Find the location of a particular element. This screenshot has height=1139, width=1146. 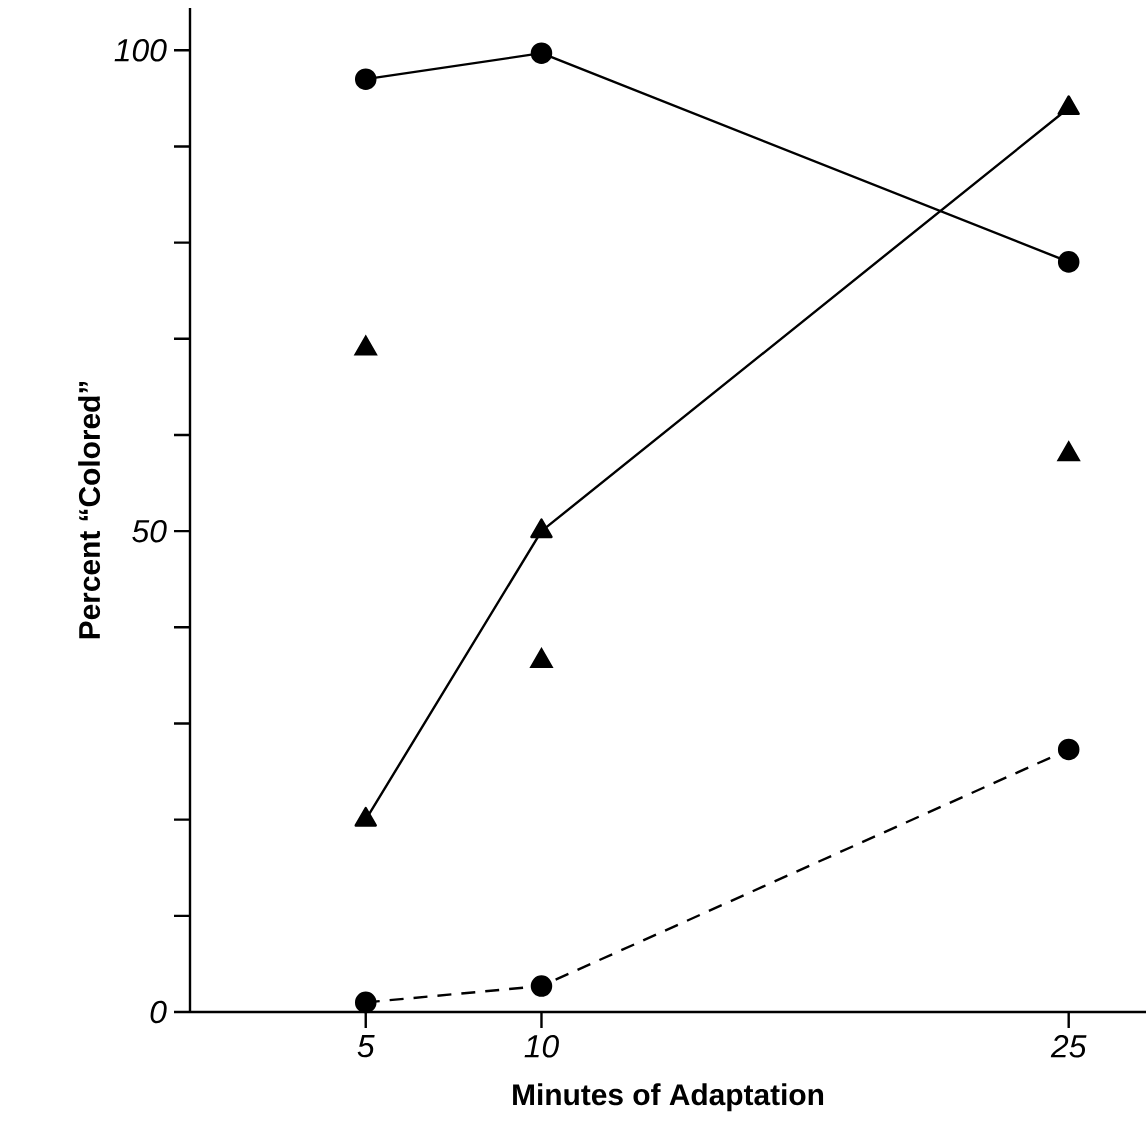

y-tick-label: 100 is located at coordinates (140, 50).